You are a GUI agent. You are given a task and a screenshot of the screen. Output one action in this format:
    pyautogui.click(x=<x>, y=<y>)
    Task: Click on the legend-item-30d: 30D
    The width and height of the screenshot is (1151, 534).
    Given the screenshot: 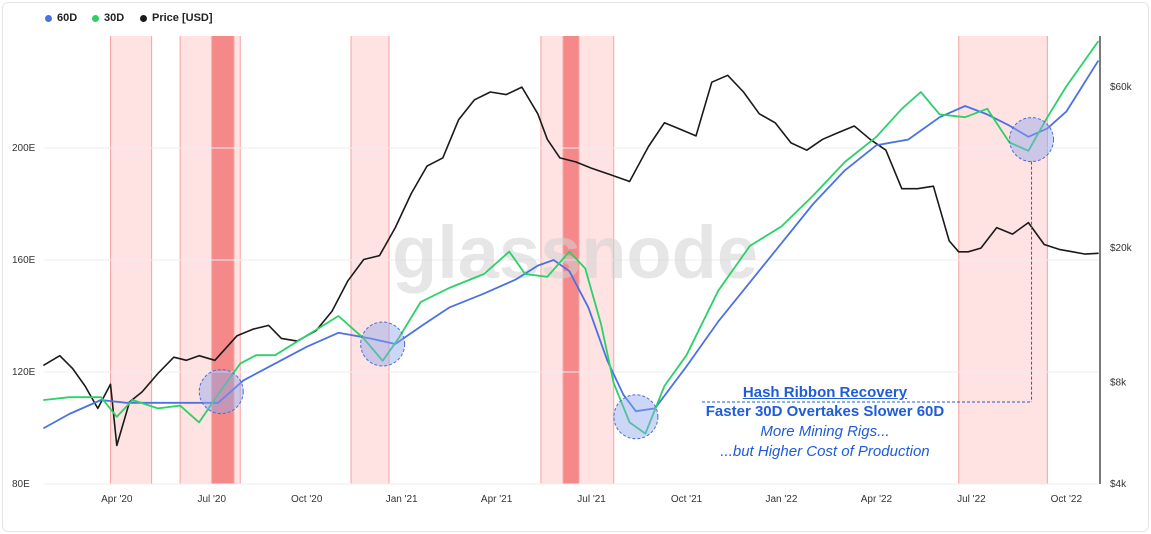 What is the action you would take?
    pyautogui.click(x=108, y=18)
    